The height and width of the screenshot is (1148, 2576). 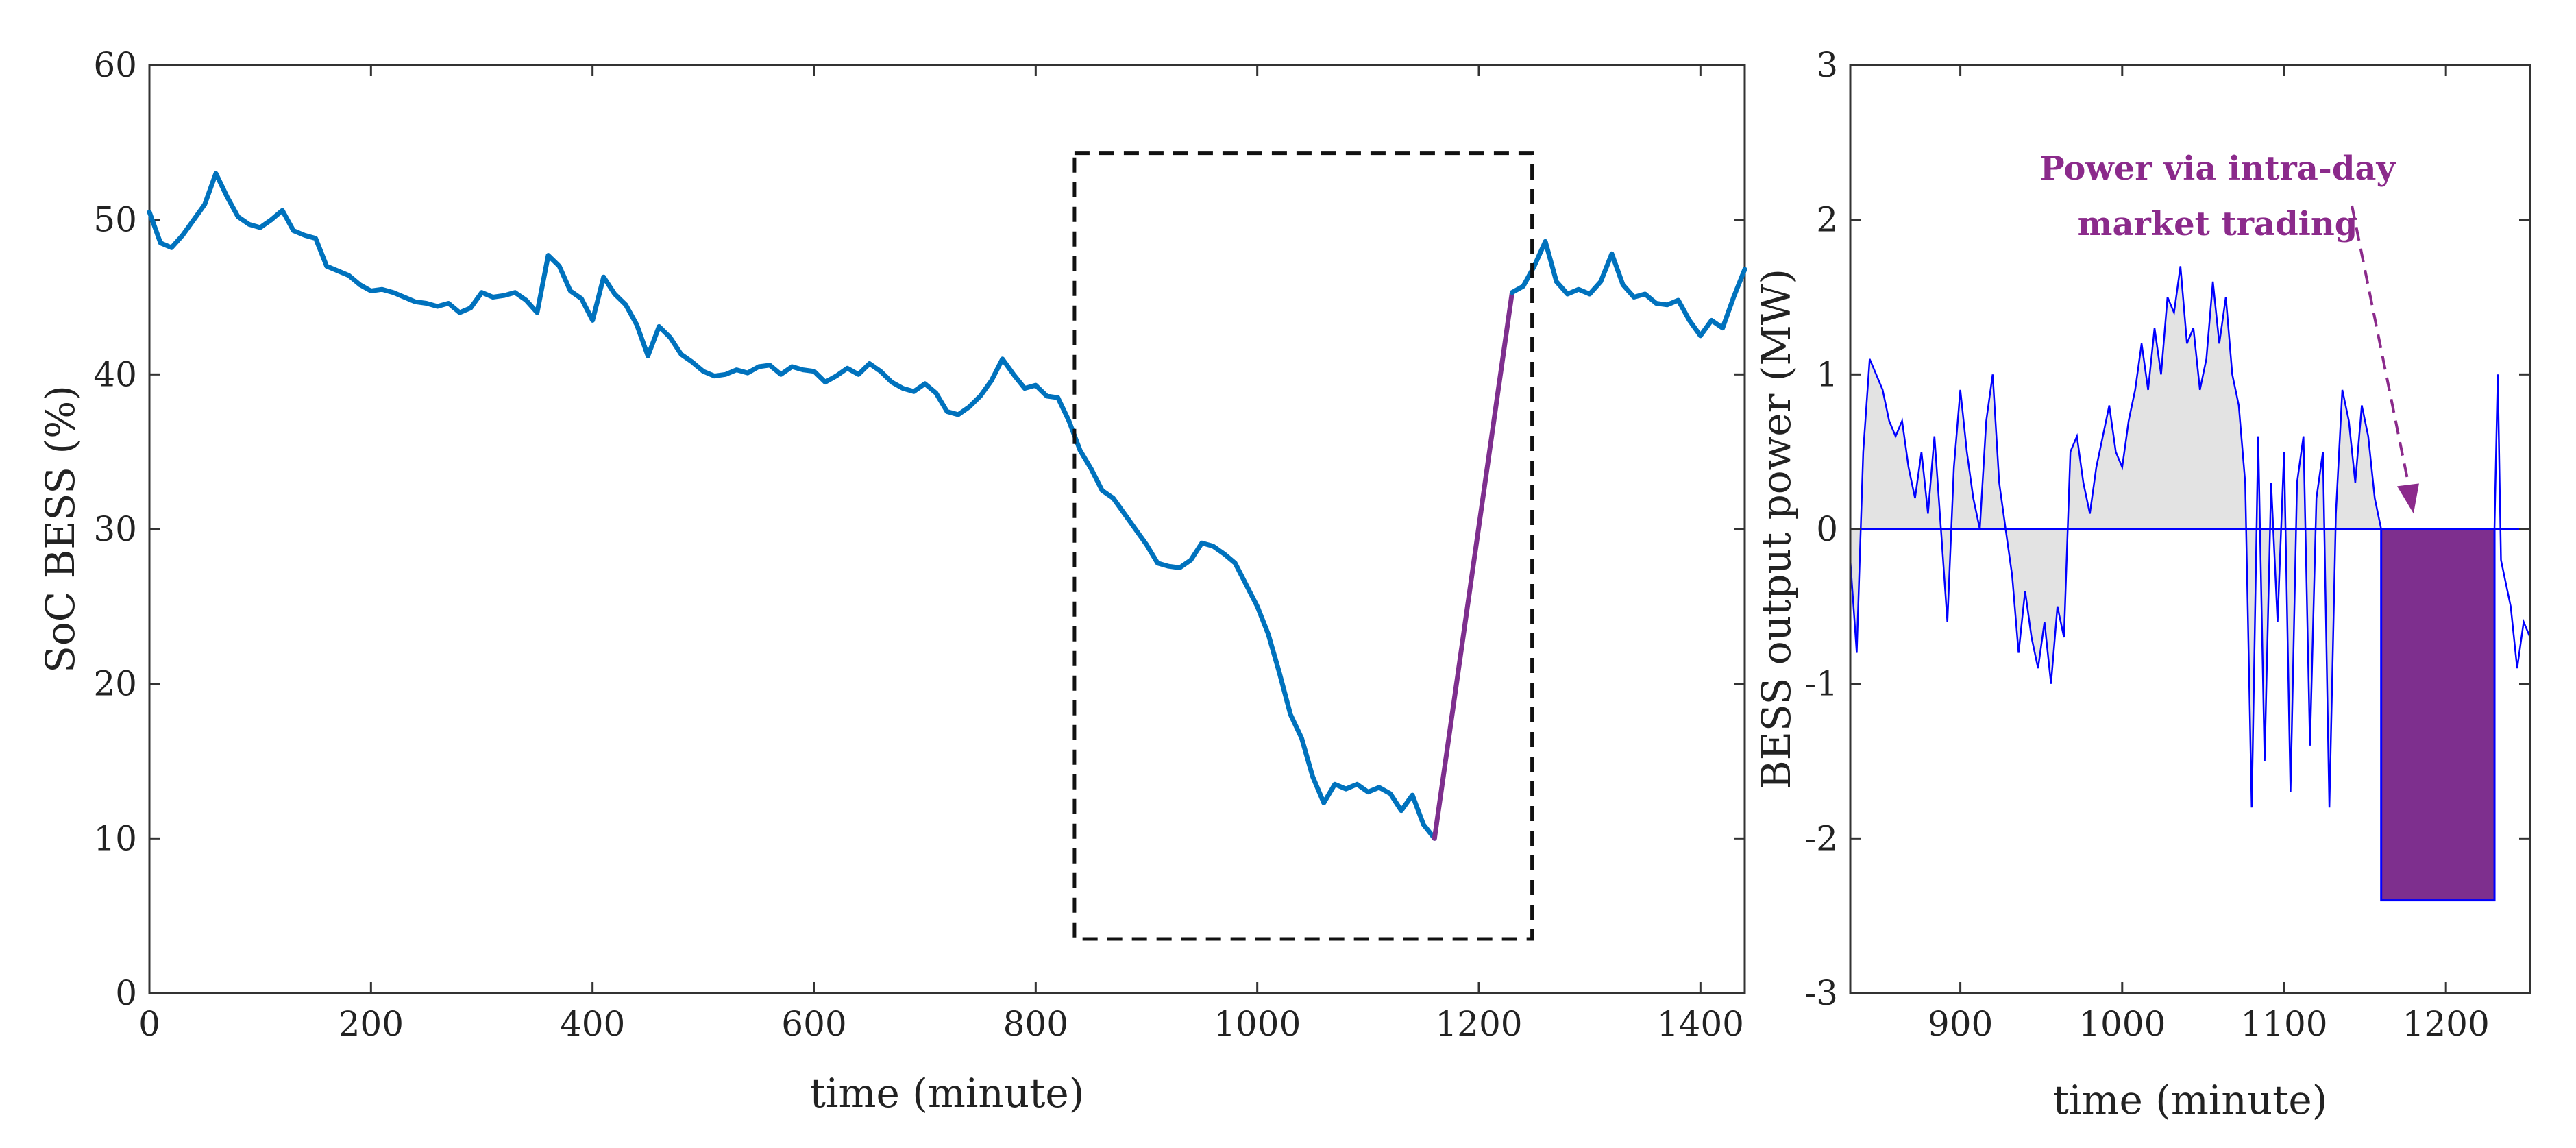 I want to click on power-y-axis-label: BESS output power (MW), so click(x=1777, y=529).